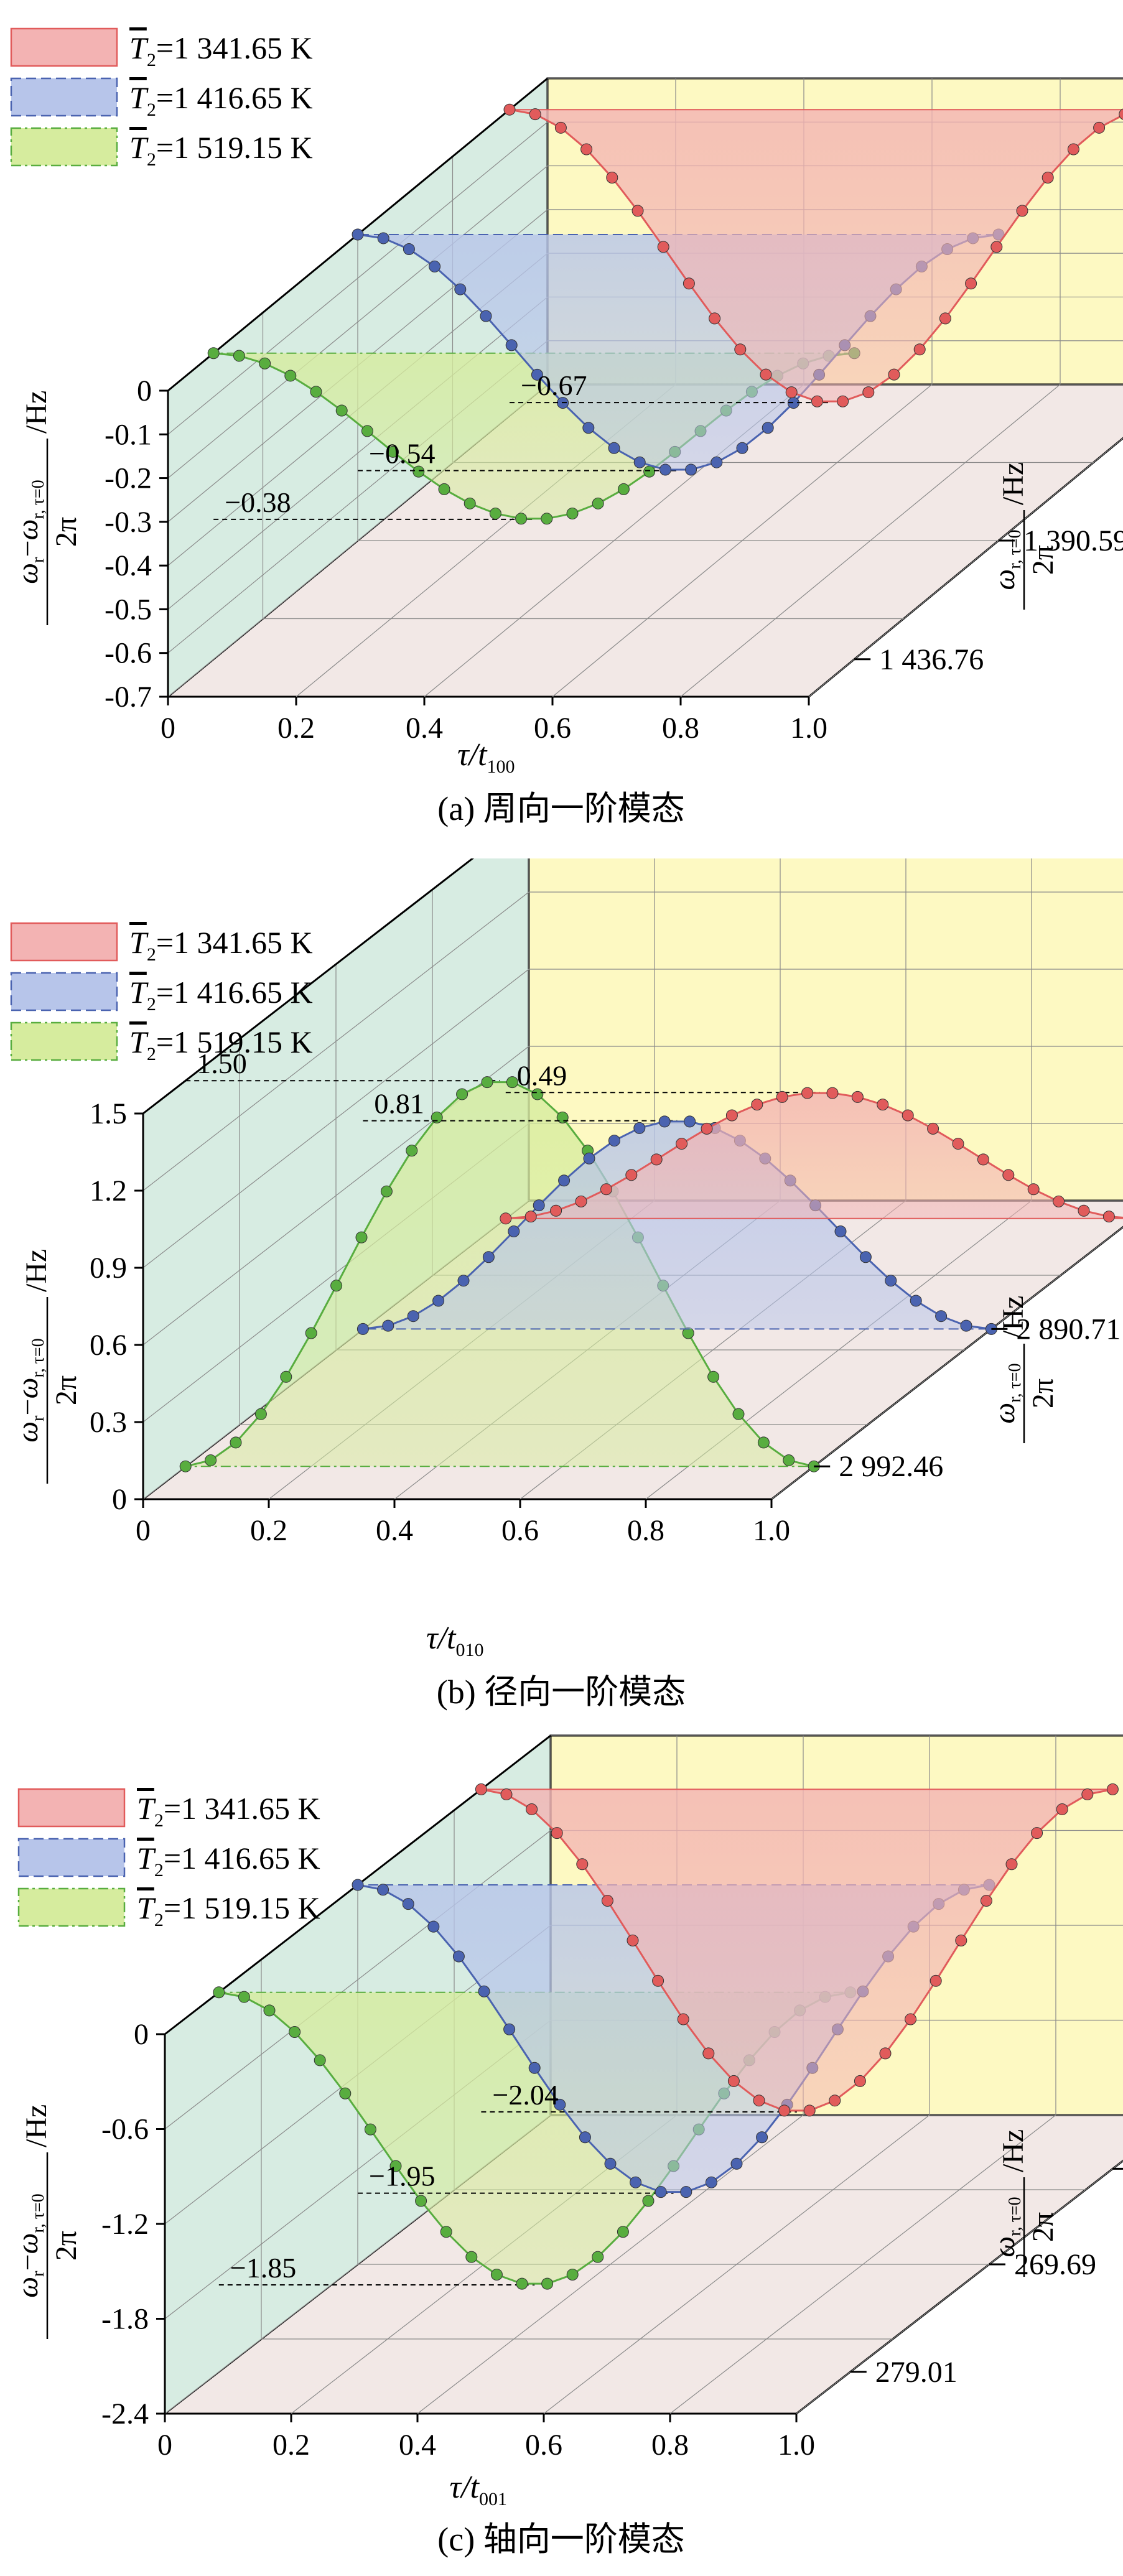  I want to click on z-tick-label: 1 390.59, so click(1073, 540).